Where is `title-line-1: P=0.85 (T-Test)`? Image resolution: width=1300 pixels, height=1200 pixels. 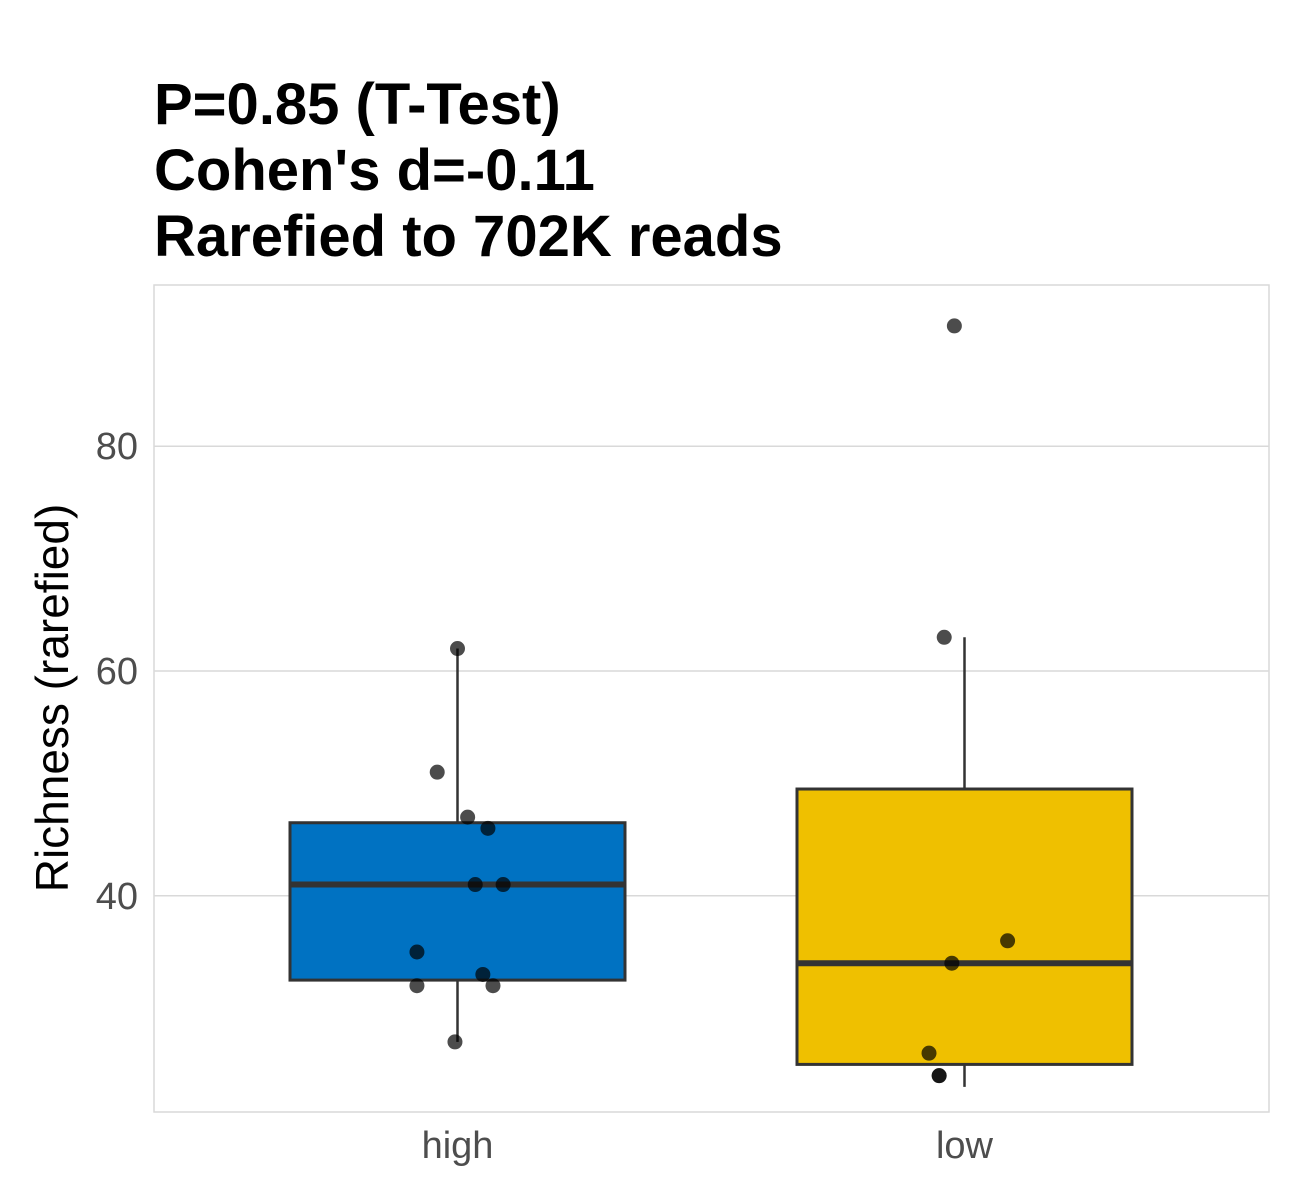
title-line-1: P=0.85 (T-Test) is located at coordinates (357, 104).